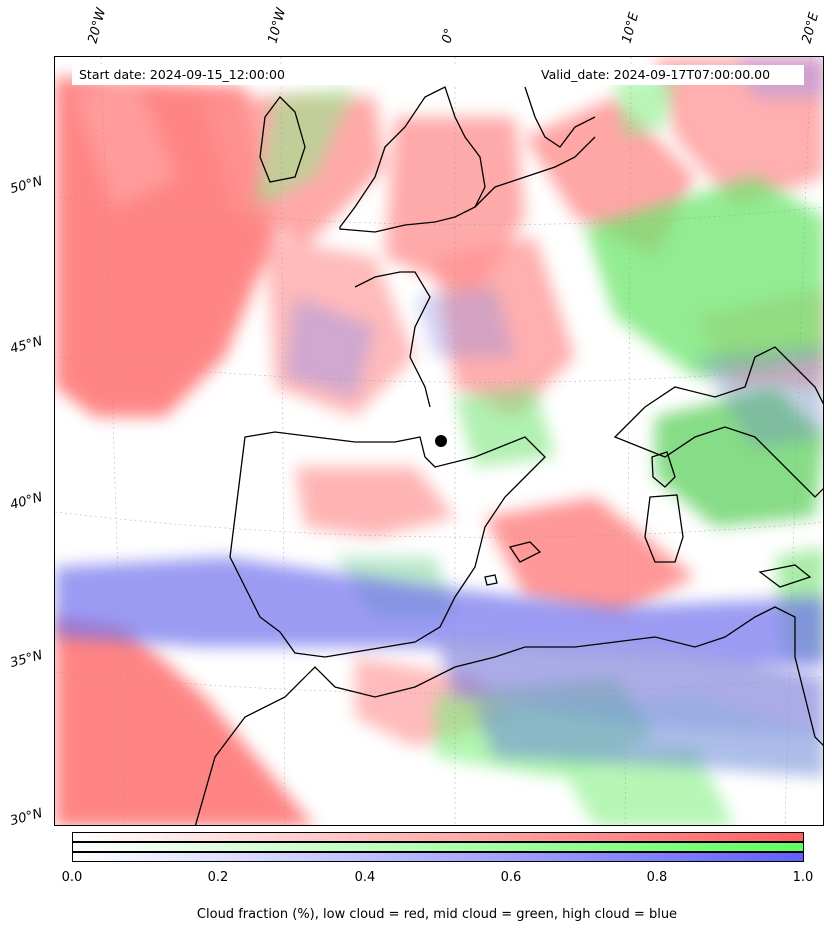 The height and width of the screenshot is (936, 832). Describe the element at coordinates (72, 877) in the screenshot. I see `colorbar-tick-0: 0.0` at that location.